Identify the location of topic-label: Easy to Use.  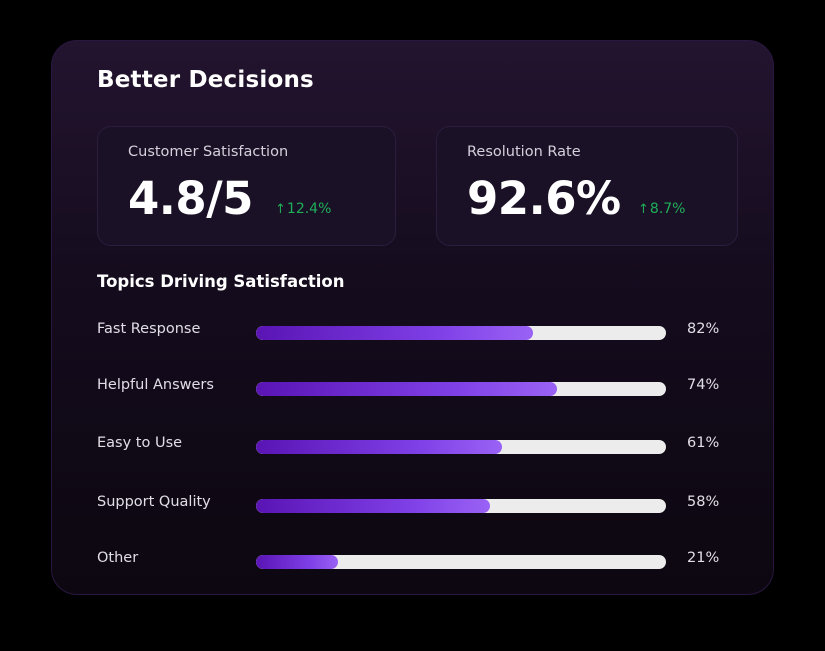
(140, 443).